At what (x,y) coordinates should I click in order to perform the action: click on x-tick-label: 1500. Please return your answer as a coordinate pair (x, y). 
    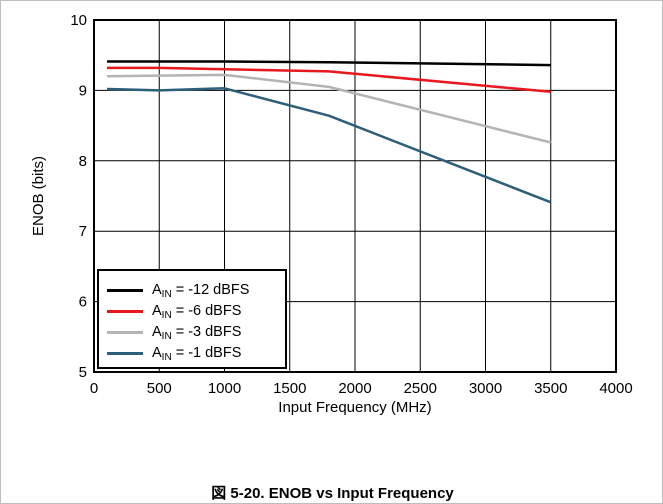
    Looking at the image, I should click on (289, 388).